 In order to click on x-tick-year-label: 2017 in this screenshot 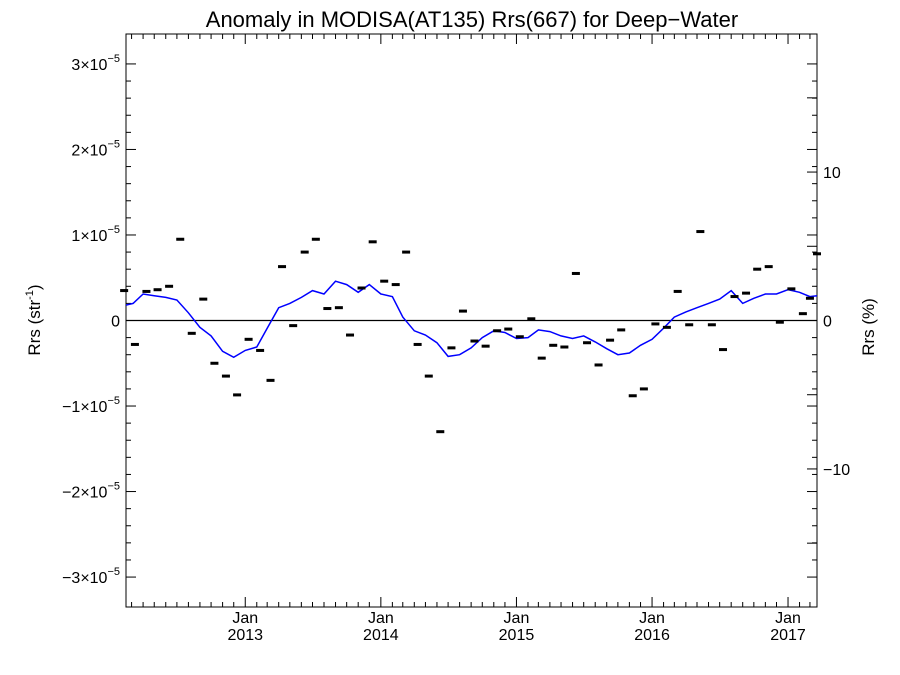, I will do `click(788, 635)`.